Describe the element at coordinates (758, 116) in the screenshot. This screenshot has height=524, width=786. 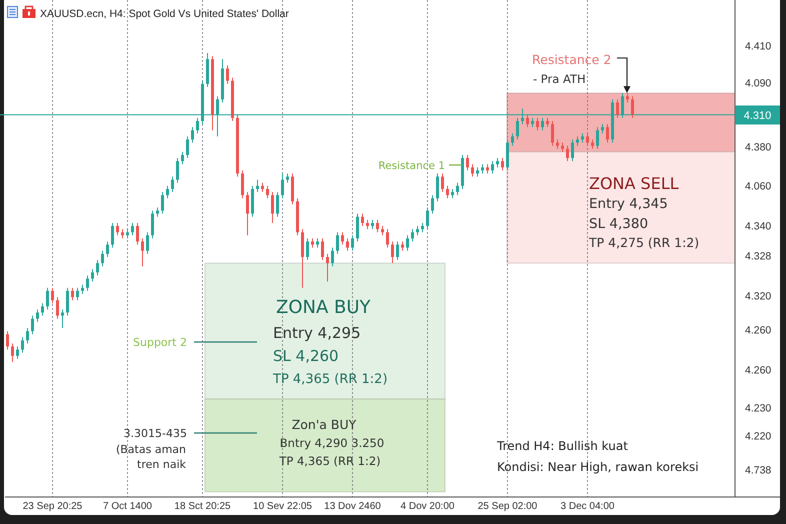
I see `text: 4.310` at that location.